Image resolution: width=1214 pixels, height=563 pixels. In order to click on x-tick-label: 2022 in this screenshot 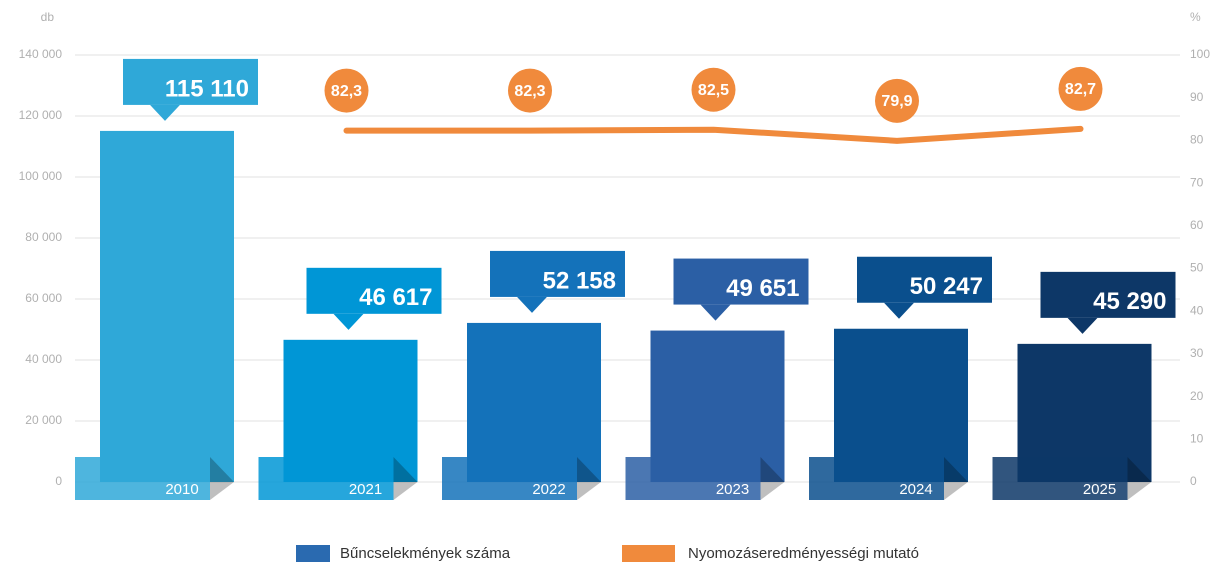, I will do `click(548, 489)`.